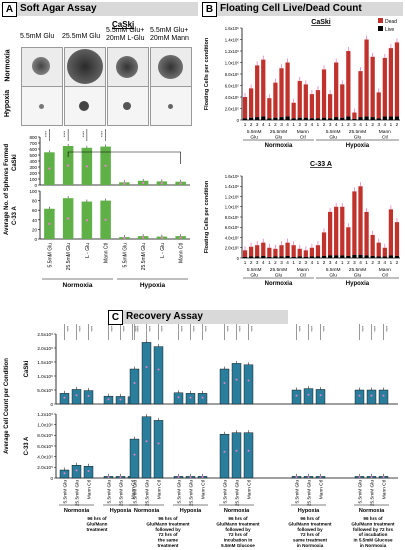 The image size is (405, 550). I want to click on c-xtick-label-0-3: 5.5mM Glu, so click(110, 492).